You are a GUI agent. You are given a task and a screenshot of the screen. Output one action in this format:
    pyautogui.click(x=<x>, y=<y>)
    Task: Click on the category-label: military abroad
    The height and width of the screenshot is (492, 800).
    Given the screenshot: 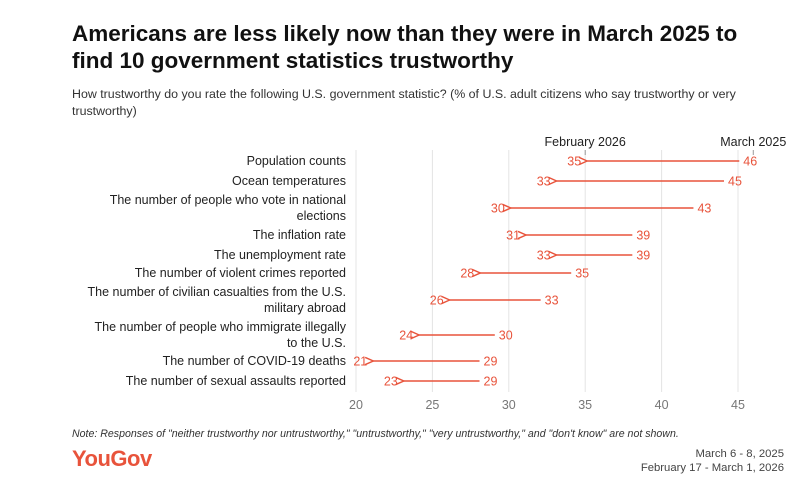 What is the action you would take?
    pyautogui.click(x=305, y=308)
    